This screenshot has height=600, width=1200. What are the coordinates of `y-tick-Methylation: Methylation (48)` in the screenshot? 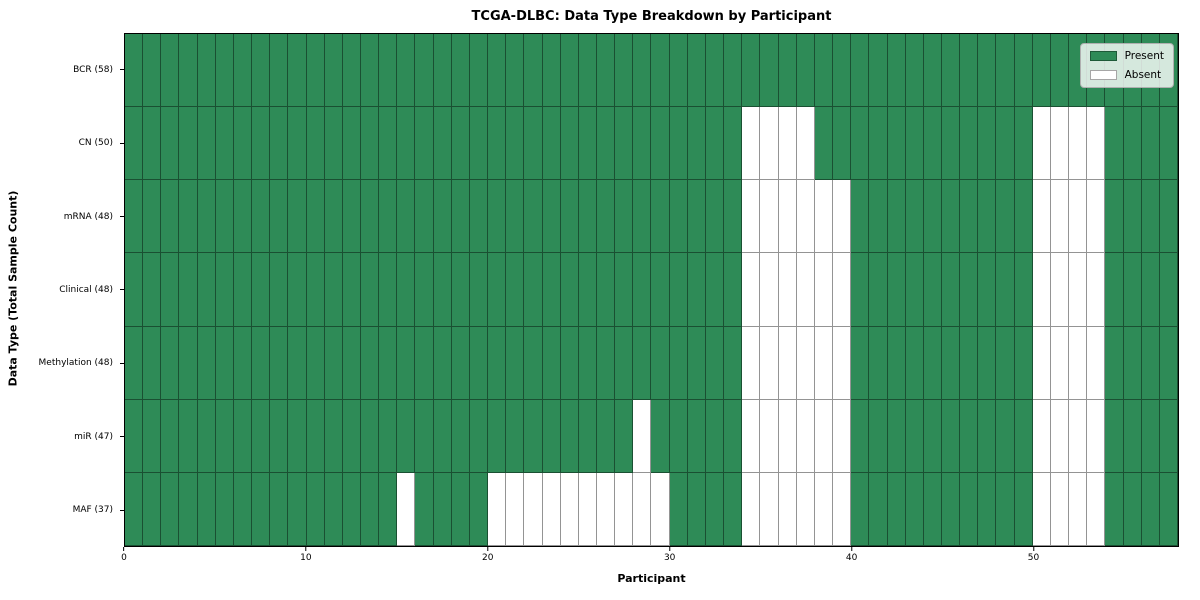 It's located at (62, 363).